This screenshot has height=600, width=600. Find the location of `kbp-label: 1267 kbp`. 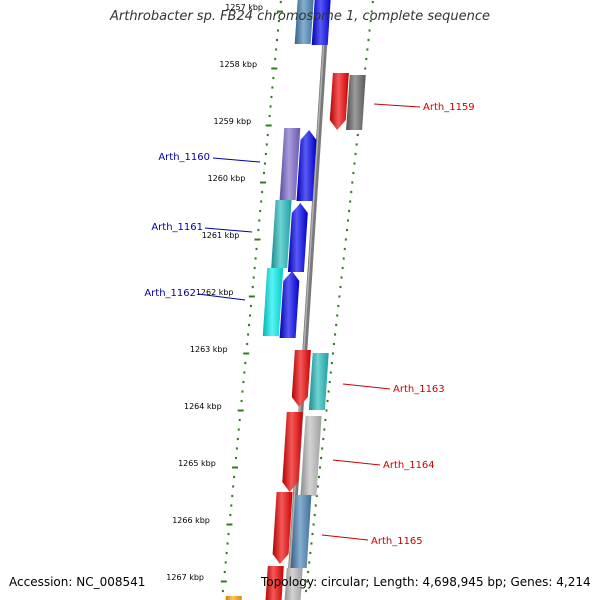

kbp-label: 1267 kbp is located at coordinates (185, 577).